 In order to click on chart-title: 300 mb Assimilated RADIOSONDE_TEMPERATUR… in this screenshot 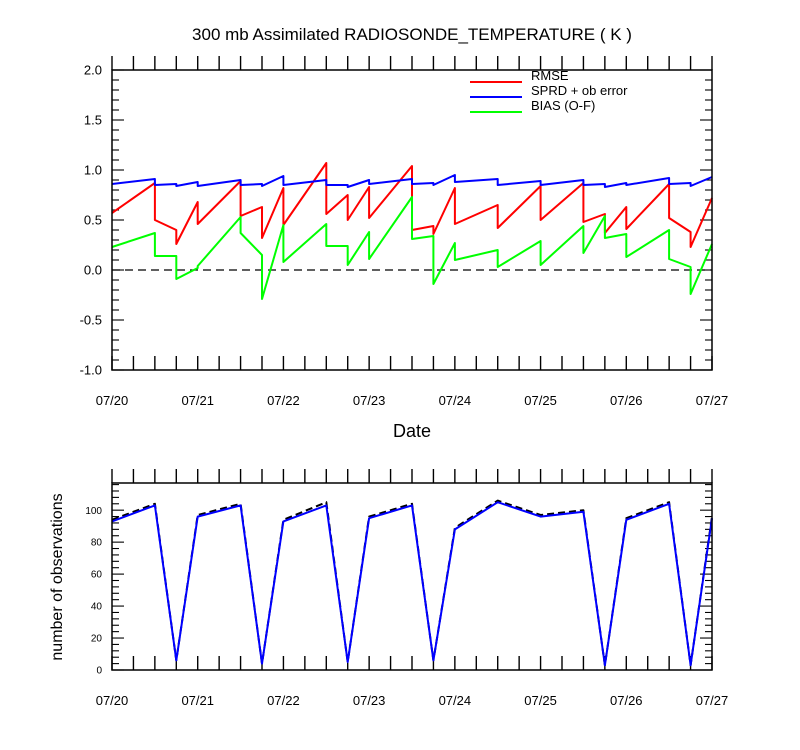, I will do `click(412, 34)`.